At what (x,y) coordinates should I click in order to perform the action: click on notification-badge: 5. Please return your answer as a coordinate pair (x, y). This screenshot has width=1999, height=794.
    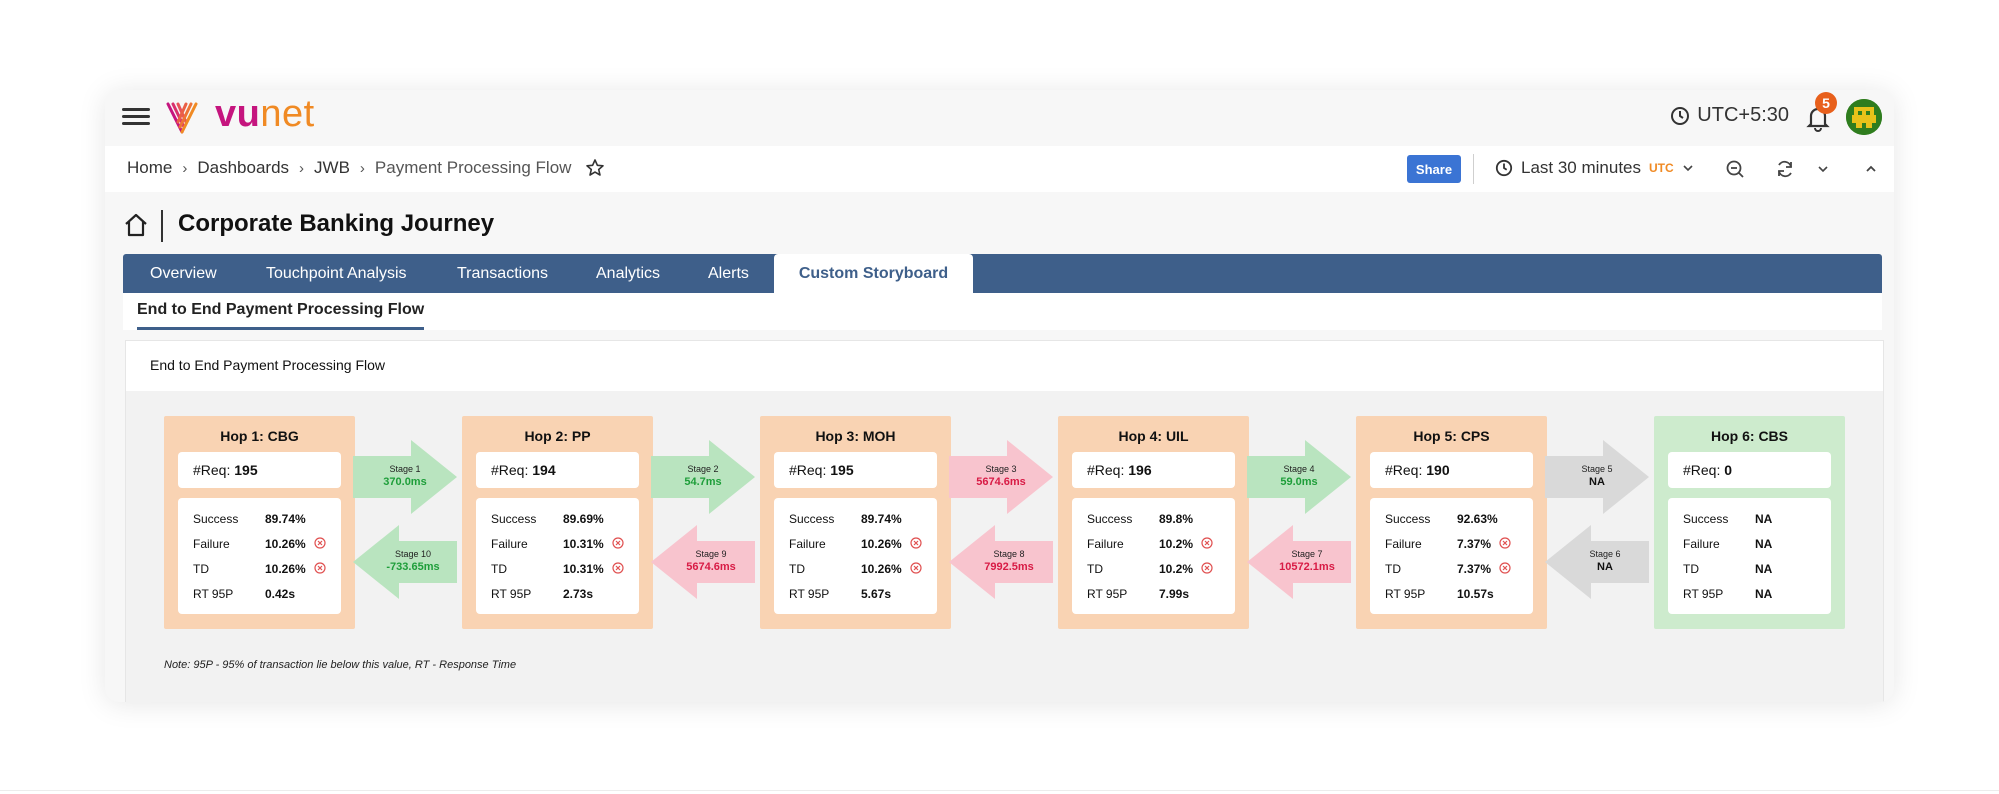
    Looking at the image, I should click on (1826, 103).